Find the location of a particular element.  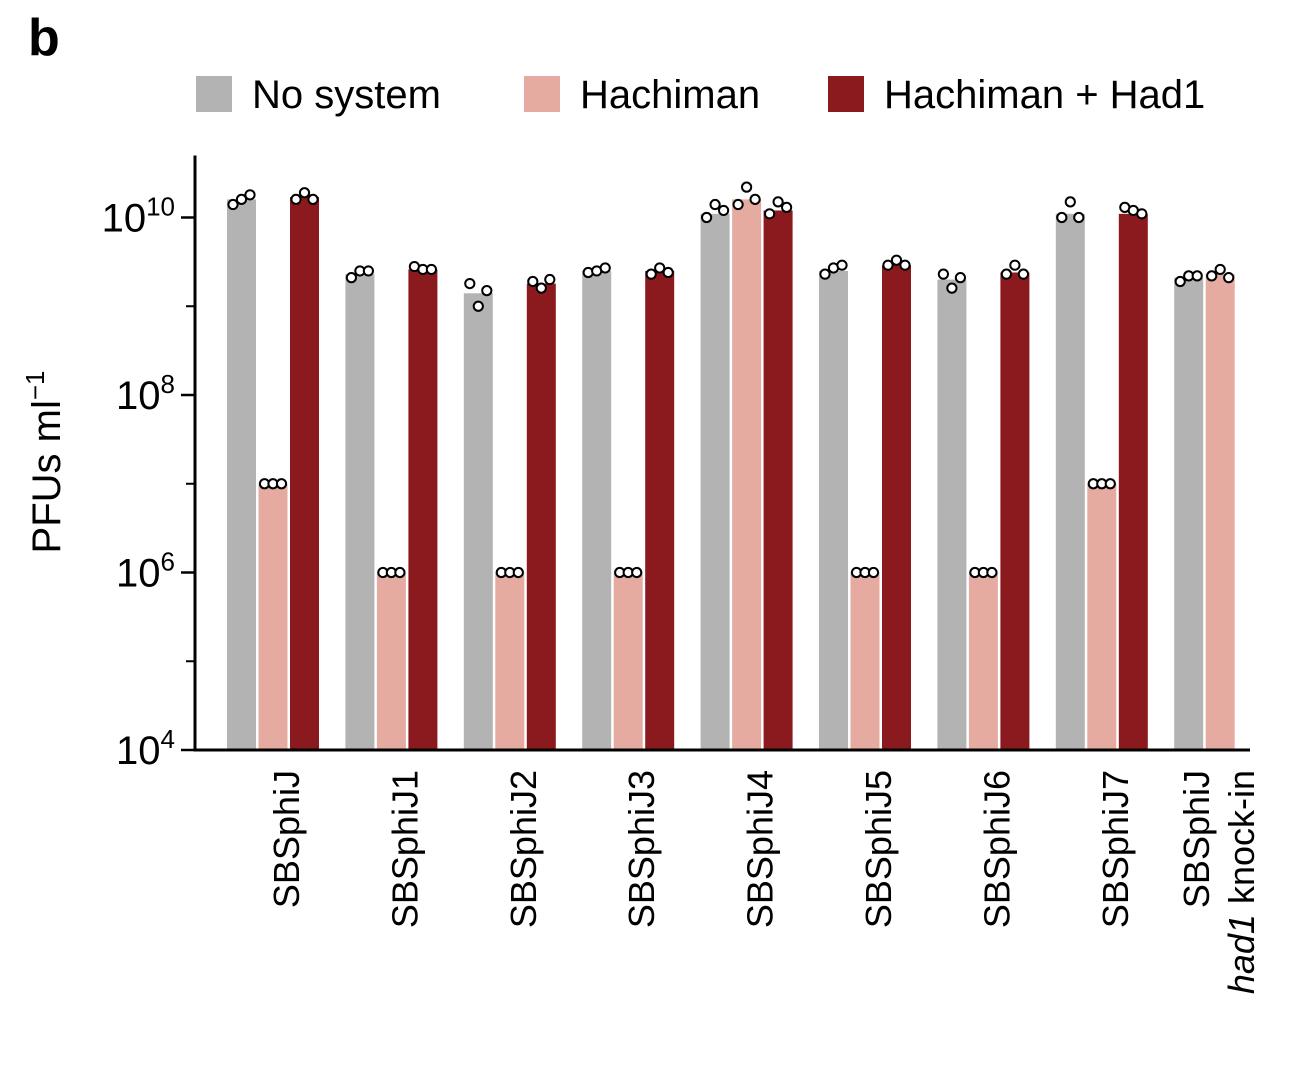

y-axis-label: PFUs ml−1 is located at coordinates (44, 462).